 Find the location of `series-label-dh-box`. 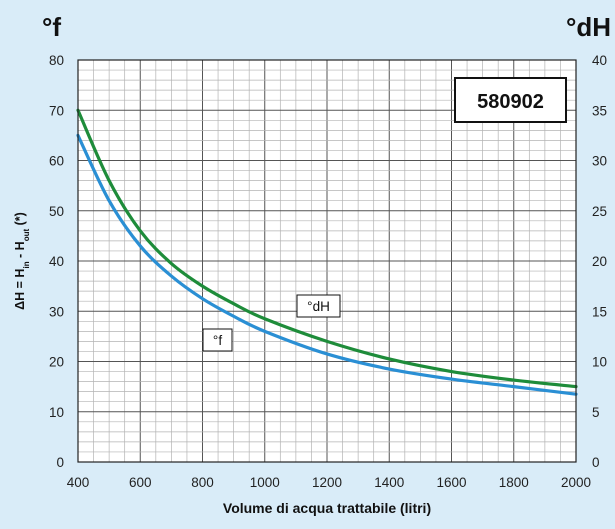

series-label-dh-box is located at coordinates (318, 306).